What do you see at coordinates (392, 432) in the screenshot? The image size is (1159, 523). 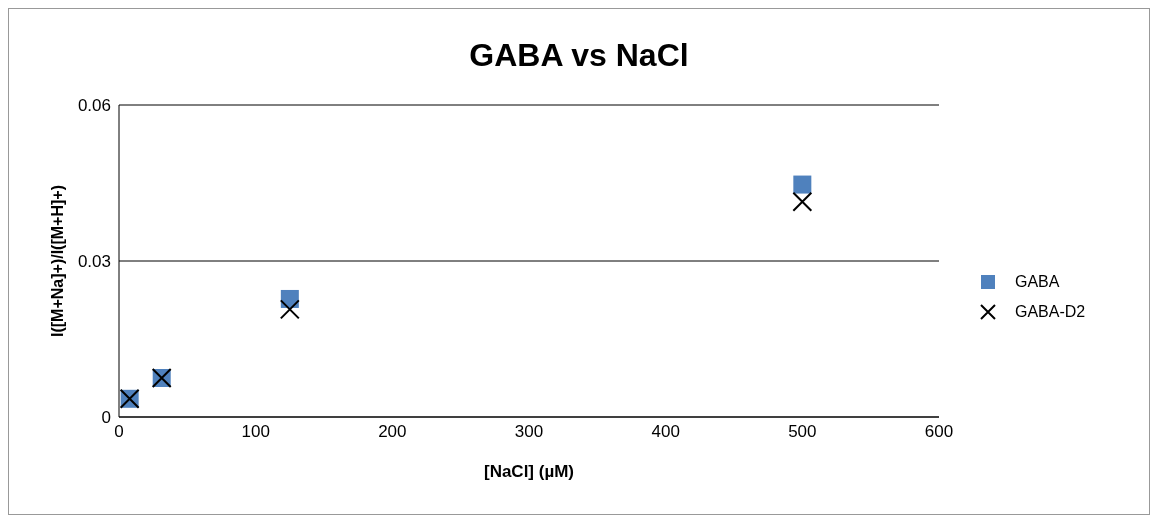 I see `x-tick-label: 200` at bounding box center [392, 432].